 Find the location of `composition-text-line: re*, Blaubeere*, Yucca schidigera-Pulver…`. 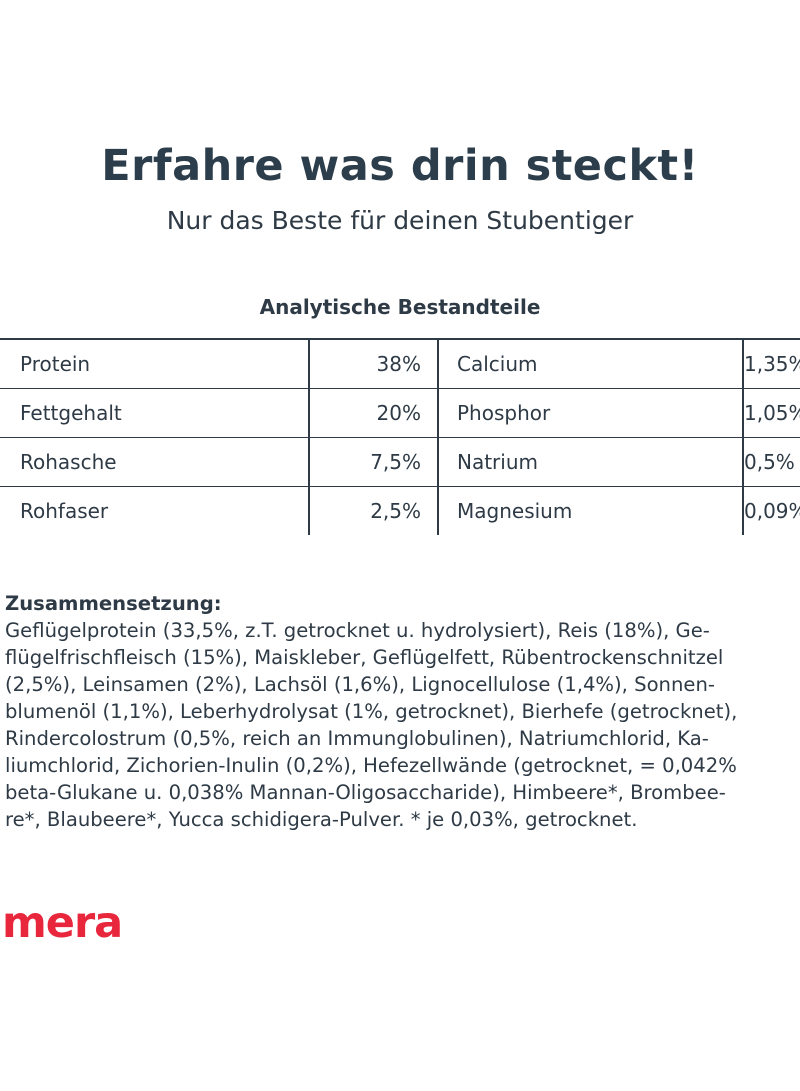

composition-text-line: re*, Blaubeere*, Yucca schidigera-Pulver… is located at coordinates (321, 819).